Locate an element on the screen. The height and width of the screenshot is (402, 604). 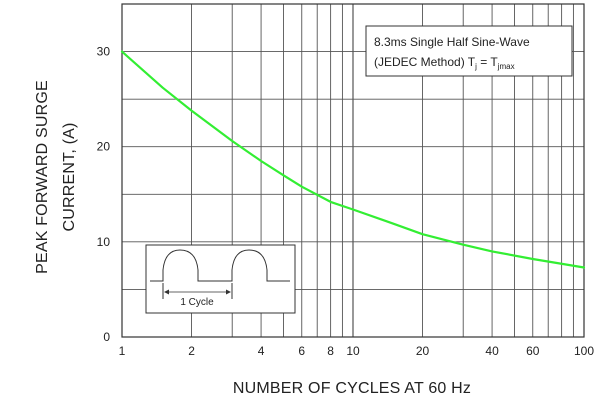
y-tick-label: 0 is located at coordinates (106, 337).